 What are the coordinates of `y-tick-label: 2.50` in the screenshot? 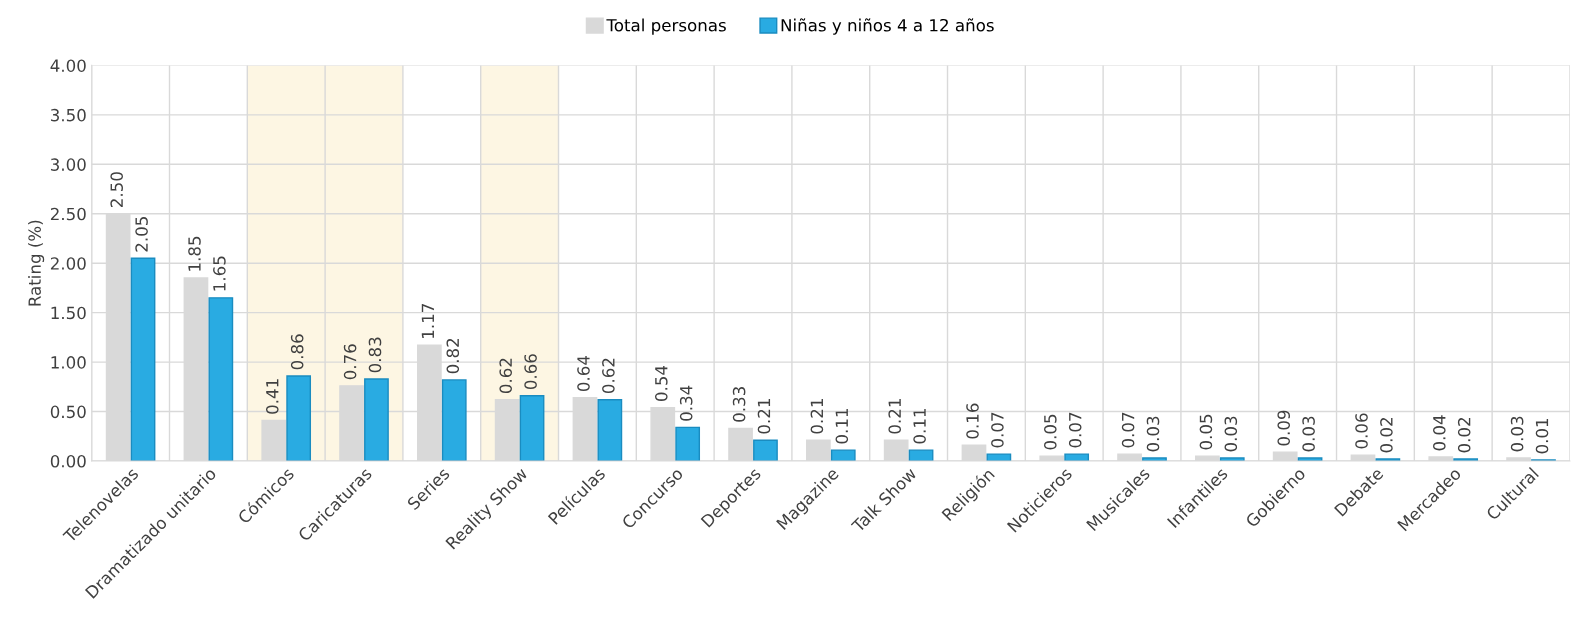 It's located at (68, 214).